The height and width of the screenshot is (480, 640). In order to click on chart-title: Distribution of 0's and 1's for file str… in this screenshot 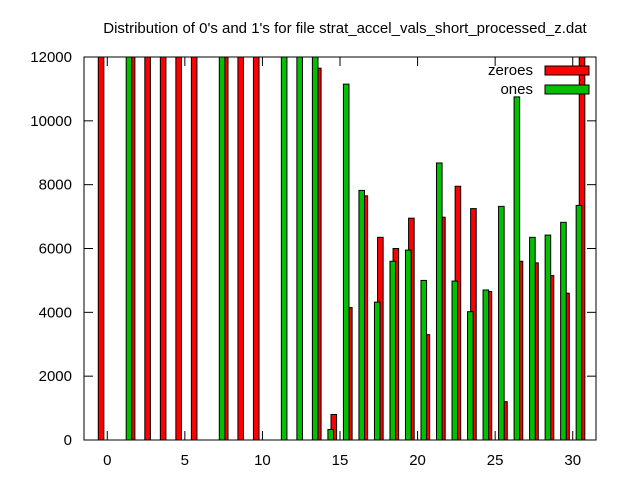, I will do `click(345, 28)`.